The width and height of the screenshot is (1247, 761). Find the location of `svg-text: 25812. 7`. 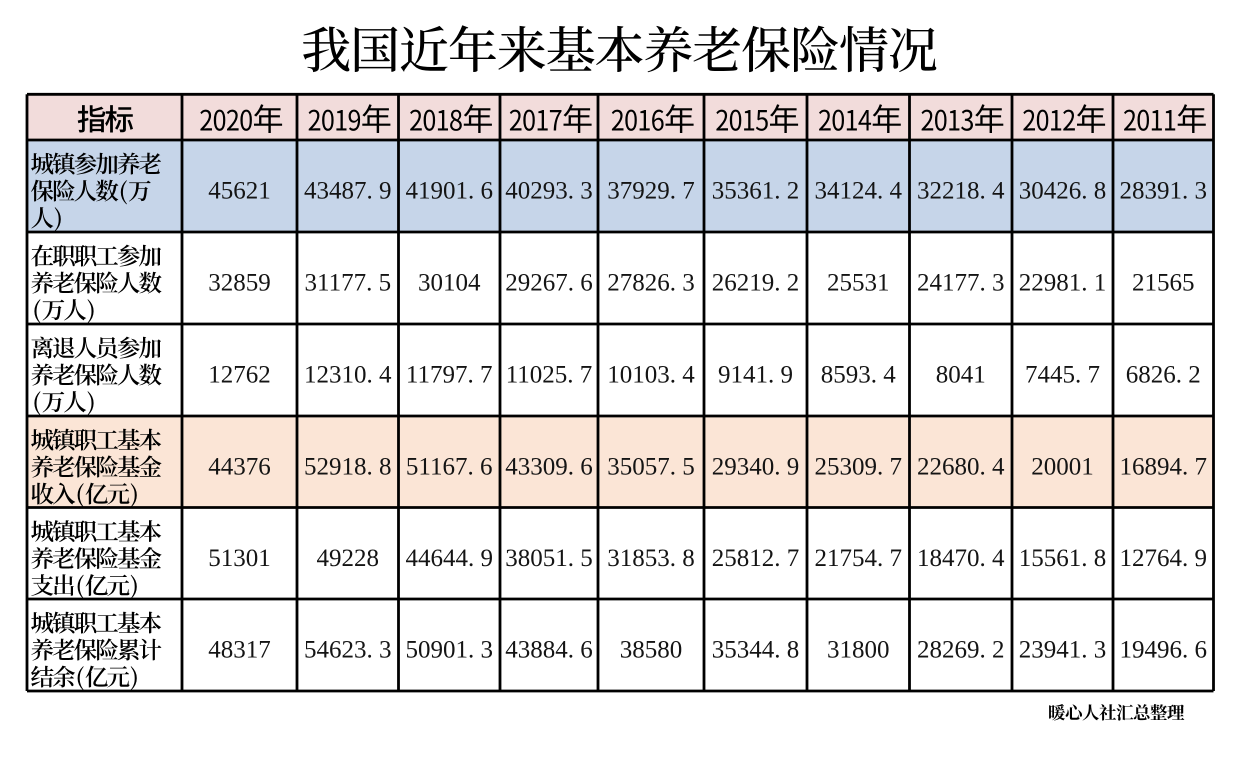

svg-text: 25812. 7 is located at coordinates (756, 558).